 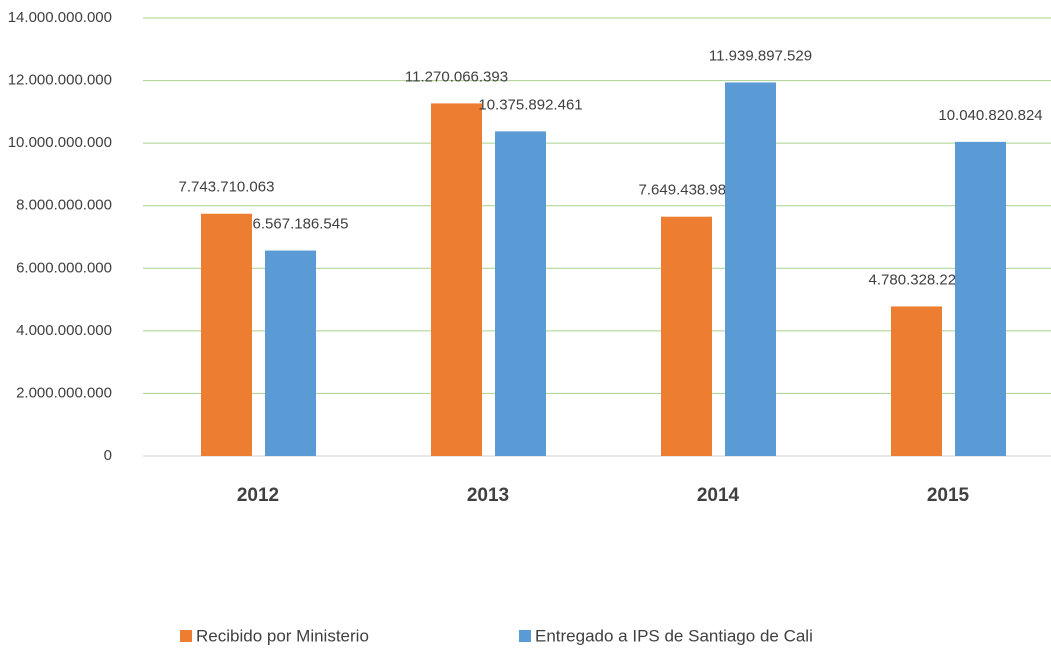 I want to click on data-label: 6.567.186.545, so click(x=301, y=224).